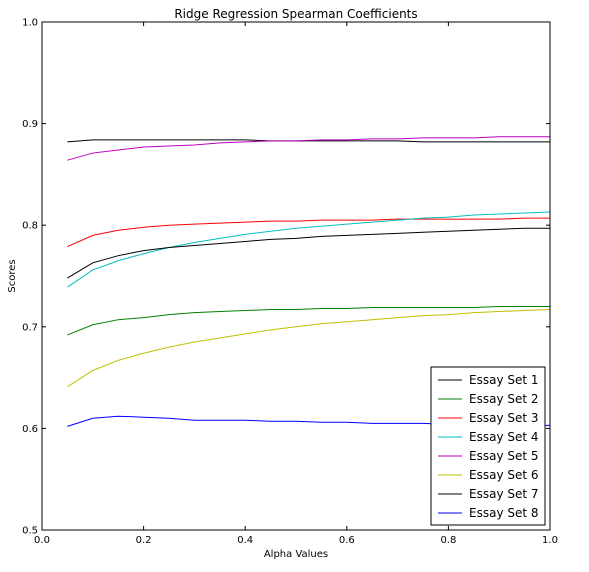  What do you see at coordinates (42, 540) in the screenshot?
I see `x-tick-label: 0.0` at bounding box center [42, 540].